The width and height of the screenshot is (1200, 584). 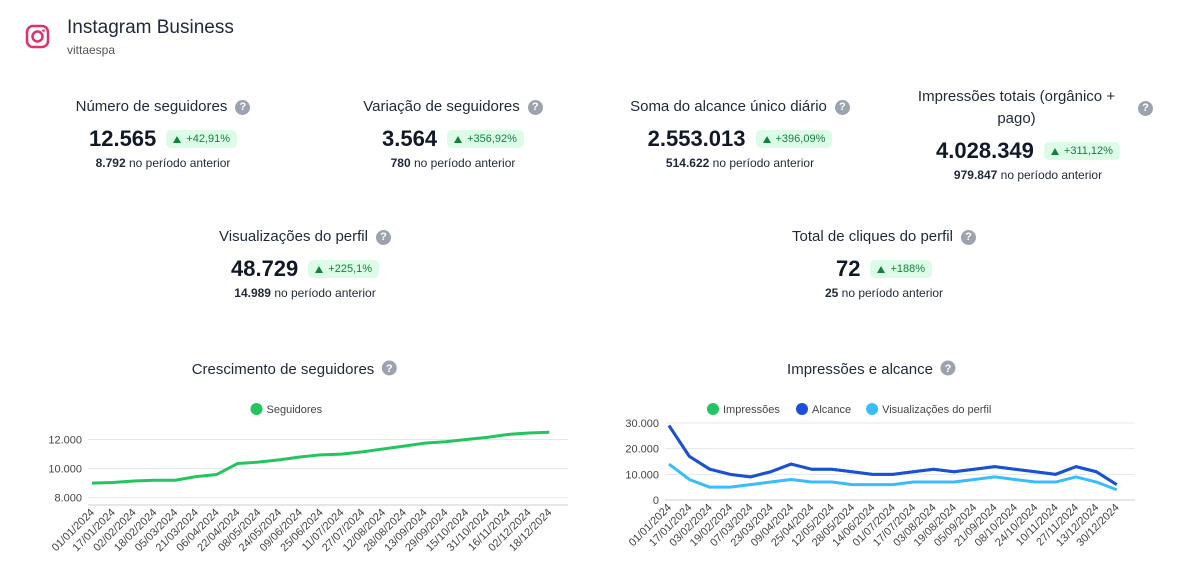 What do you see at coordinates (110, 163) in the screenshot?
I see `previous-value: 8.792` at bounding box center [110, 163].